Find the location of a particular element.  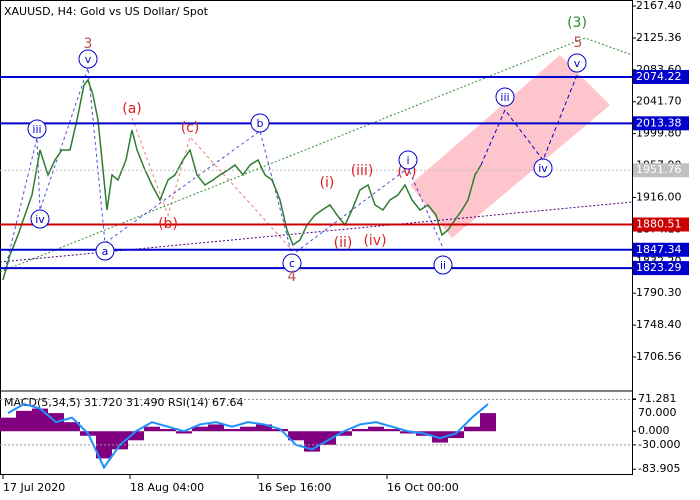

wave-label: ii is located at coordinates (443, 265).